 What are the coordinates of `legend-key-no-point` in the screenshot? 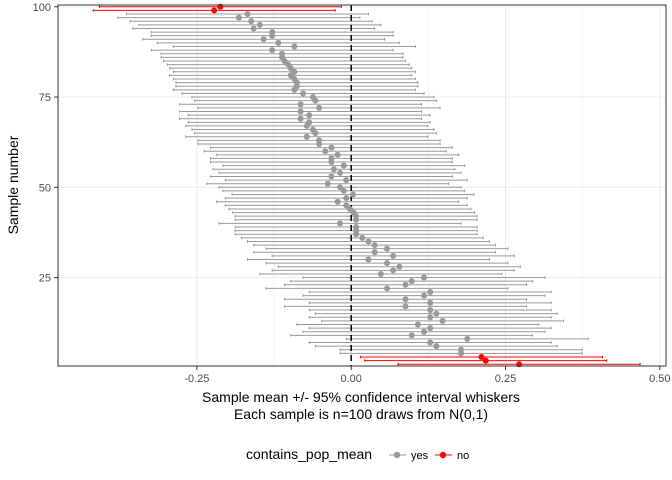 It's located at (443, 455).